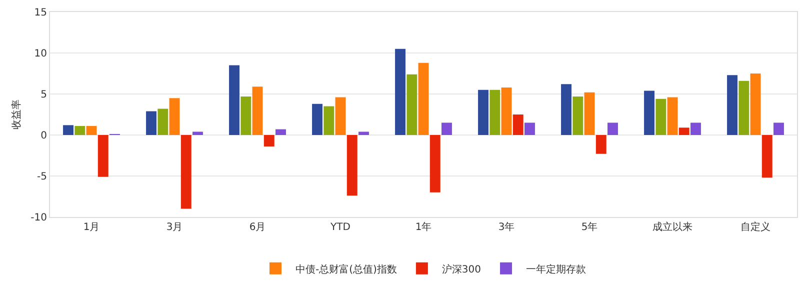  I want to click on y-tick-label: -10, so click(38, 218).